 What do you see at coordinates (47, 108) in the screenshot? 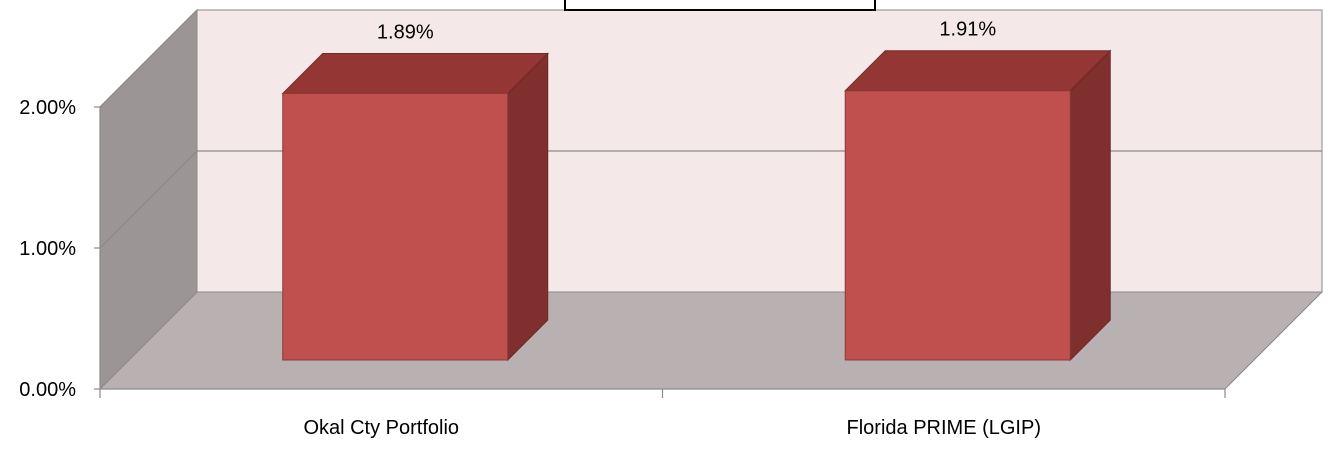
I see `y-tick-label: 2.00%` at bounding box center [47, 108].